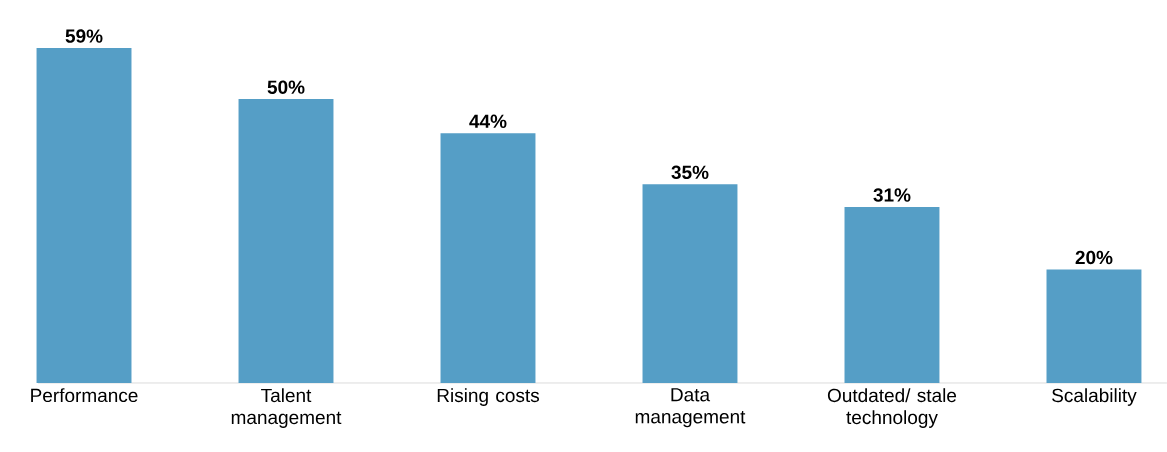  Describe the element at coordinates (1094, 257) in the screenshot. I see `data-label: 20%` at that location.